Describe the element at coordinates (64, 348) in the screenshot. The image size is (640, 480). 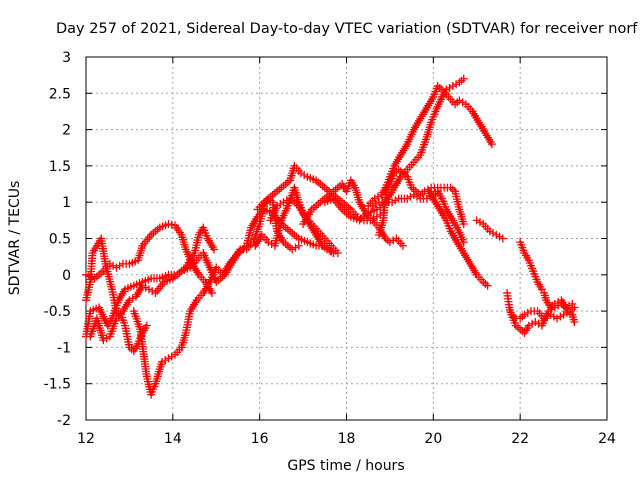
I see `y-tick-label: -1` at that location.